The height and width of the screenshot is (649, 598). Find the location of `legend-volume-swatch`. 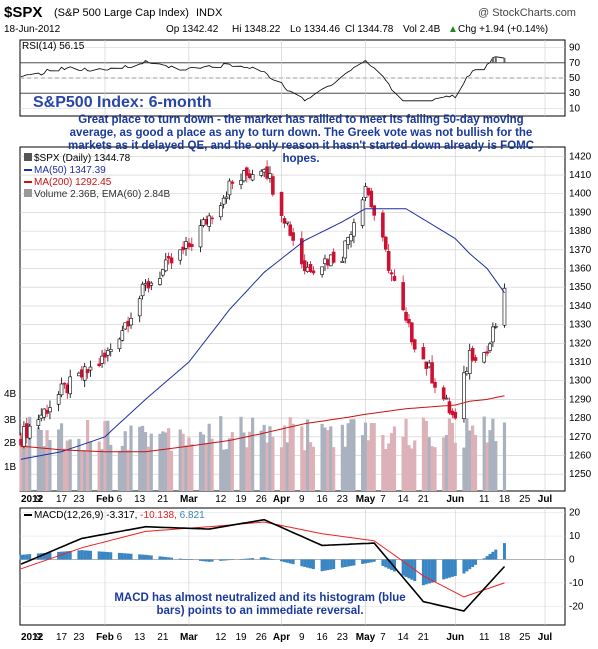

legend-volume-swatch is located at coordinates (28, 193).